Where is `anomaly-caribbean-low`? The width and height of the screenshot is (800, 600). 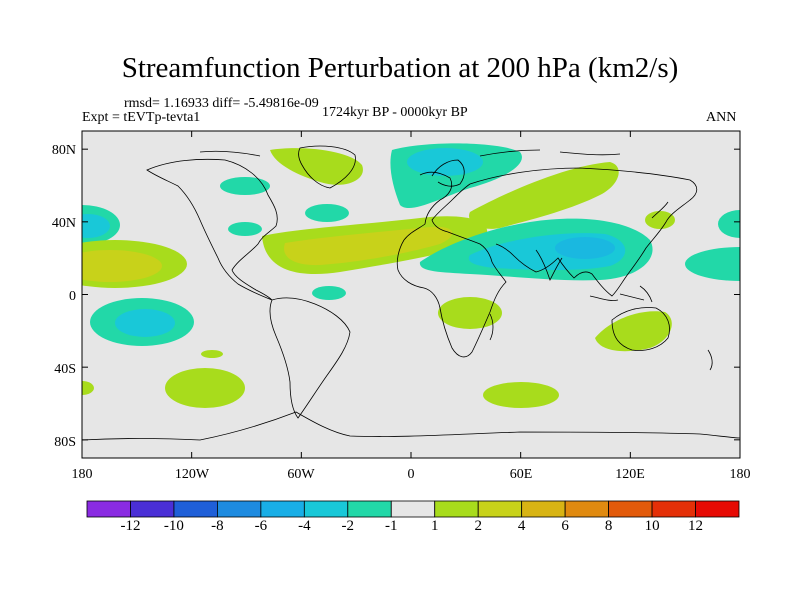
anomaly-caribbean-low is located at coordinates (329, 293).